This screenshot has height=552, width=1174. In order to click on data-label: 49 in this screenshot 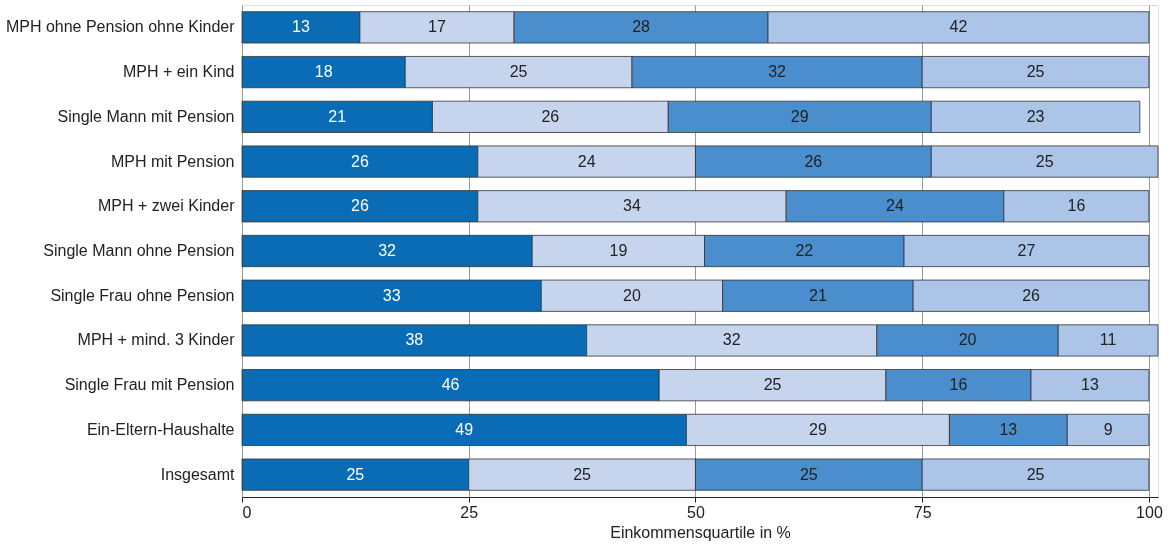, I will do `click(464, 429)`.